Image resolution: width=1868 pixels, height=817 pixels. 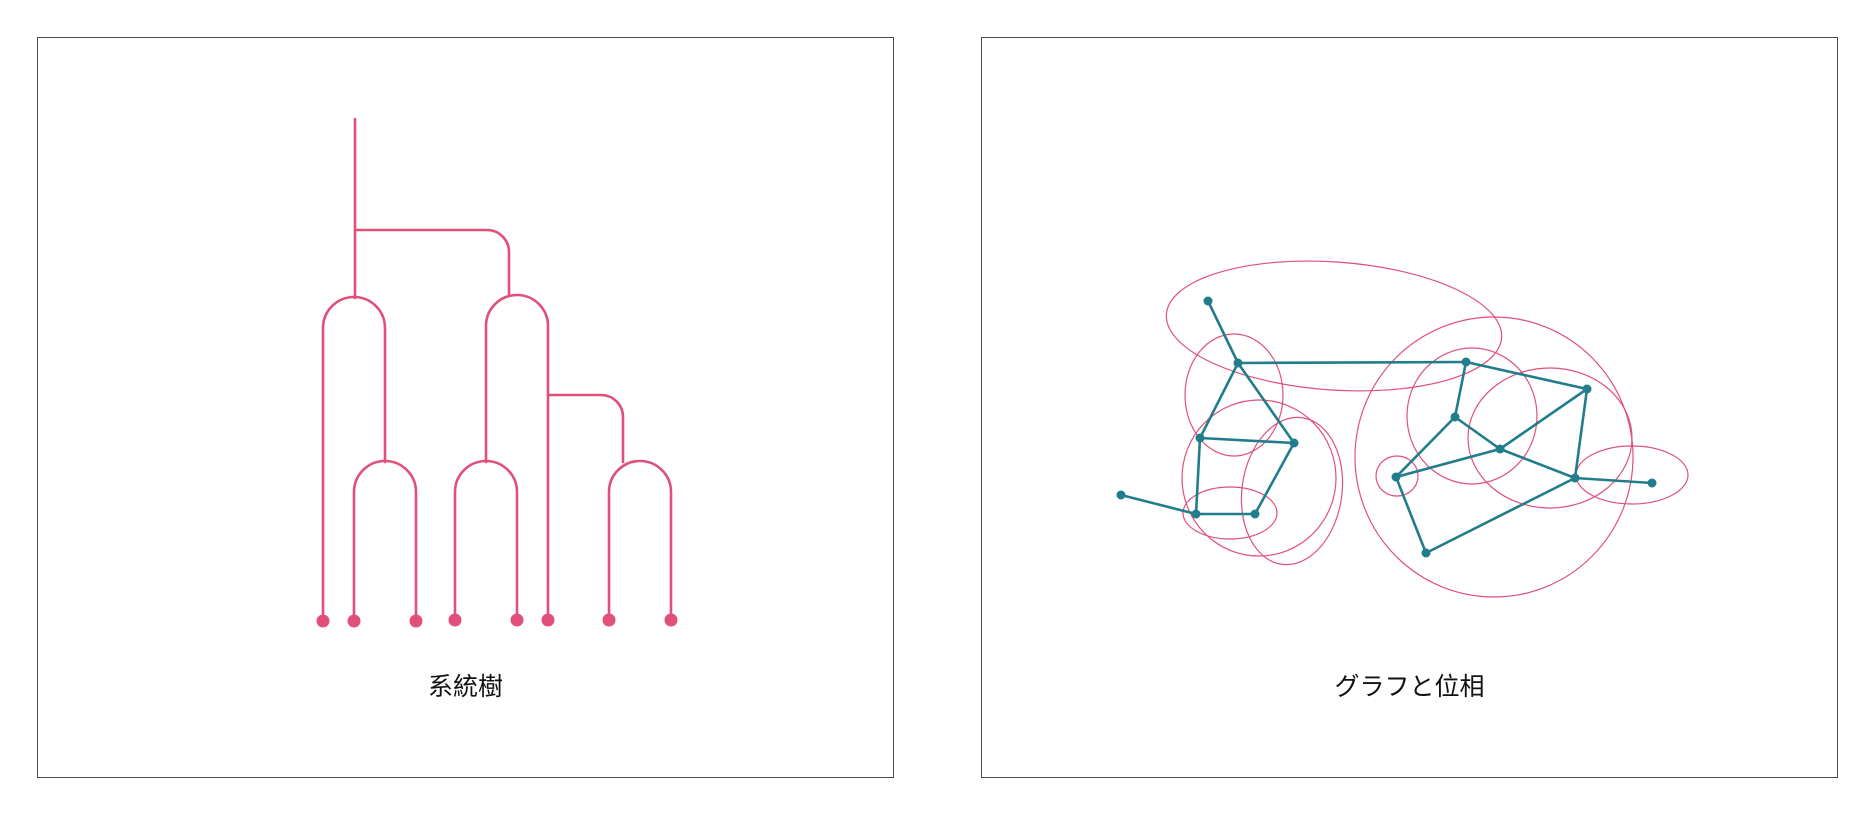 What do you see at coordinates (486, 521) in the screenshot?
I see `tree-mid-sub-arch` at bounding box center [486, 521].